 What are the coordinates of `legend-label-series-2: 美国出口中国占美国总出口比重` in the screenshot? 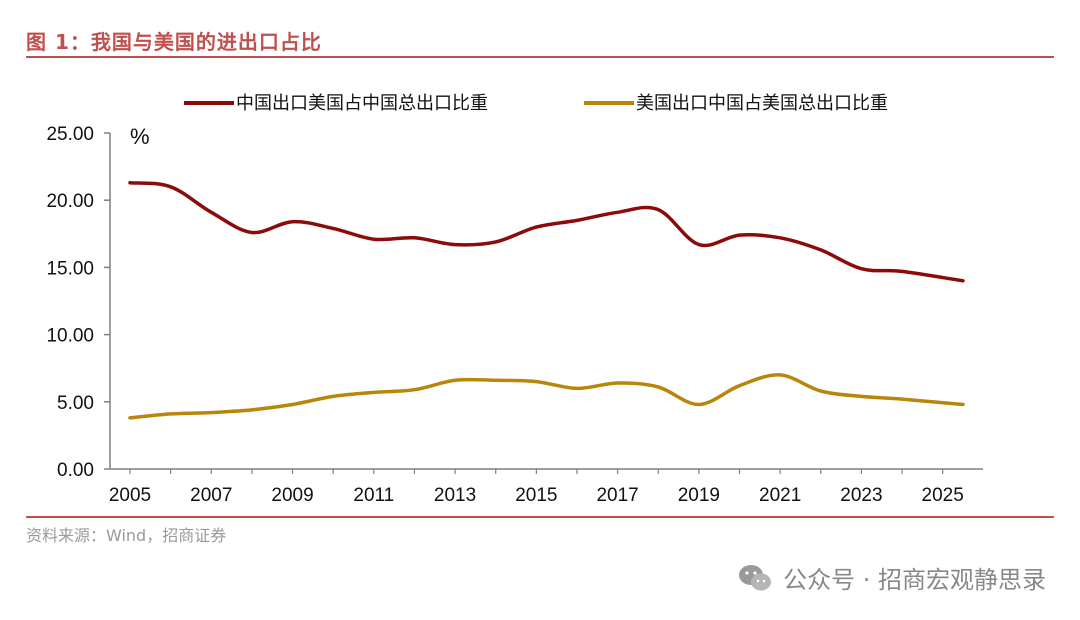 It's located at (762, 103).